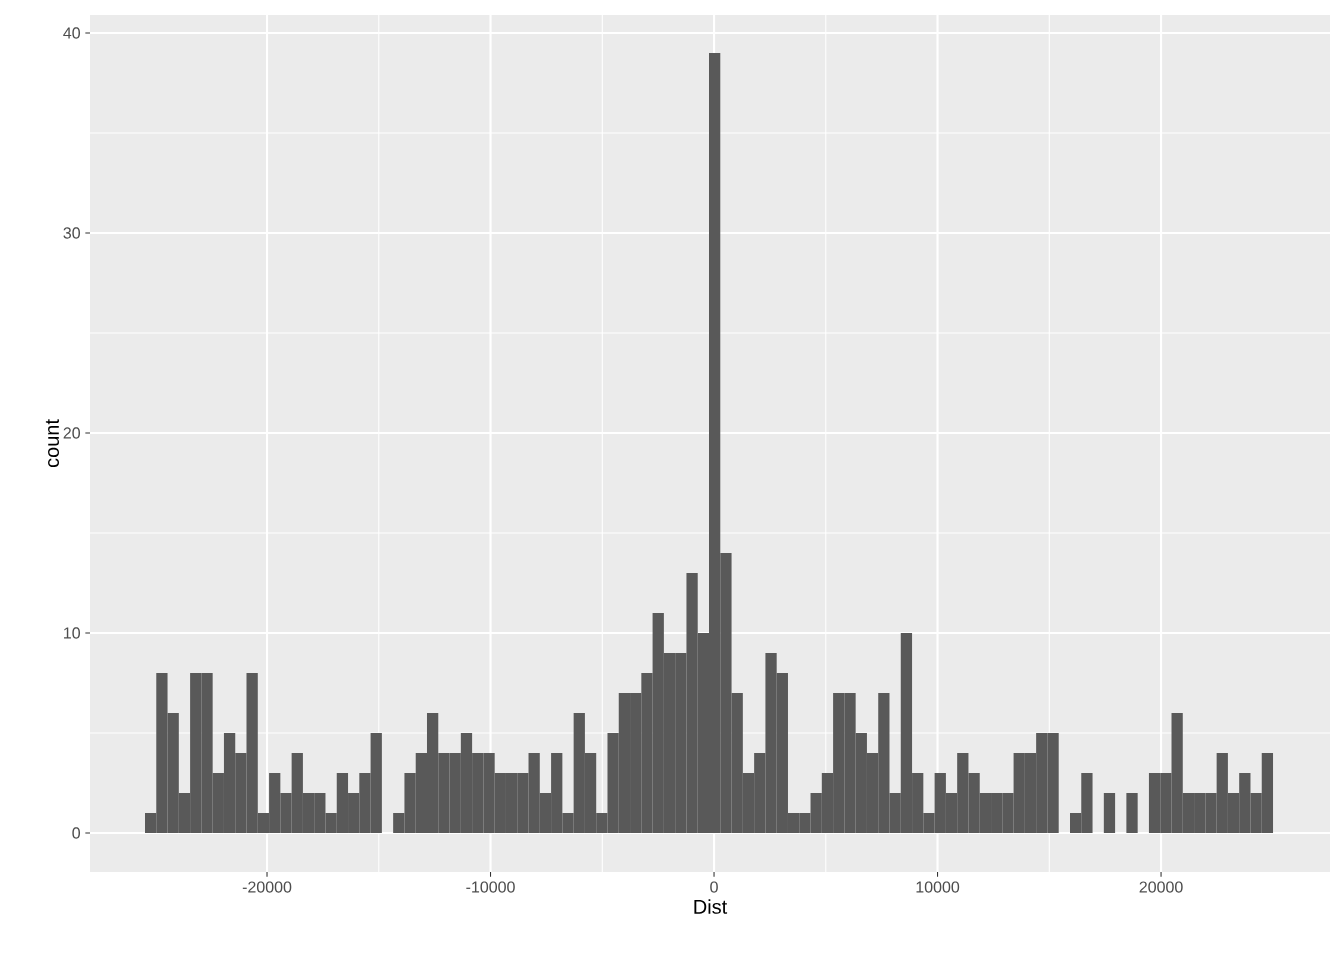  I want to click on y-axis-title: count, so click(52, 443).